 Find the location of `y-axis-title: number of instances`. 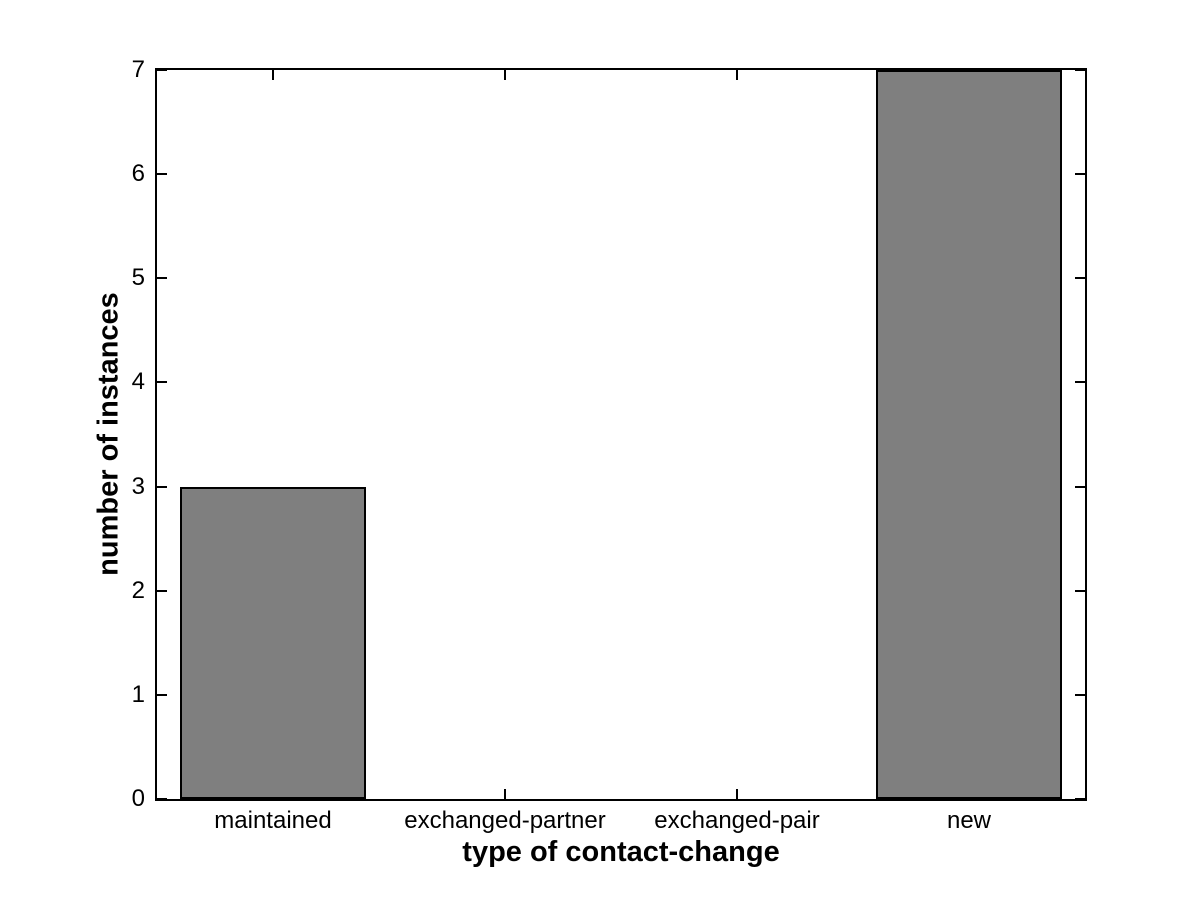

y-axis-title: number of instances is located at coordinates (108, 434).